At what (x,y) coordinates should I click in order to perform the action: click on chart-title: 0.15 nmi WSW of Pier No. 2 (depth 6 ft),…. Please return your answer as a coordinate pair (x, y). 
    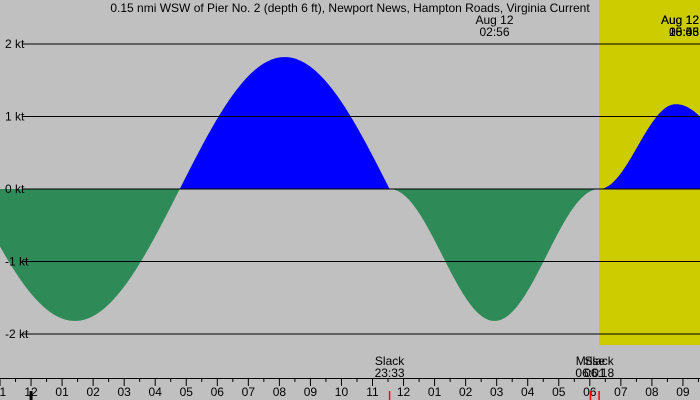
    Looking at the image, I should click on (350, 8).